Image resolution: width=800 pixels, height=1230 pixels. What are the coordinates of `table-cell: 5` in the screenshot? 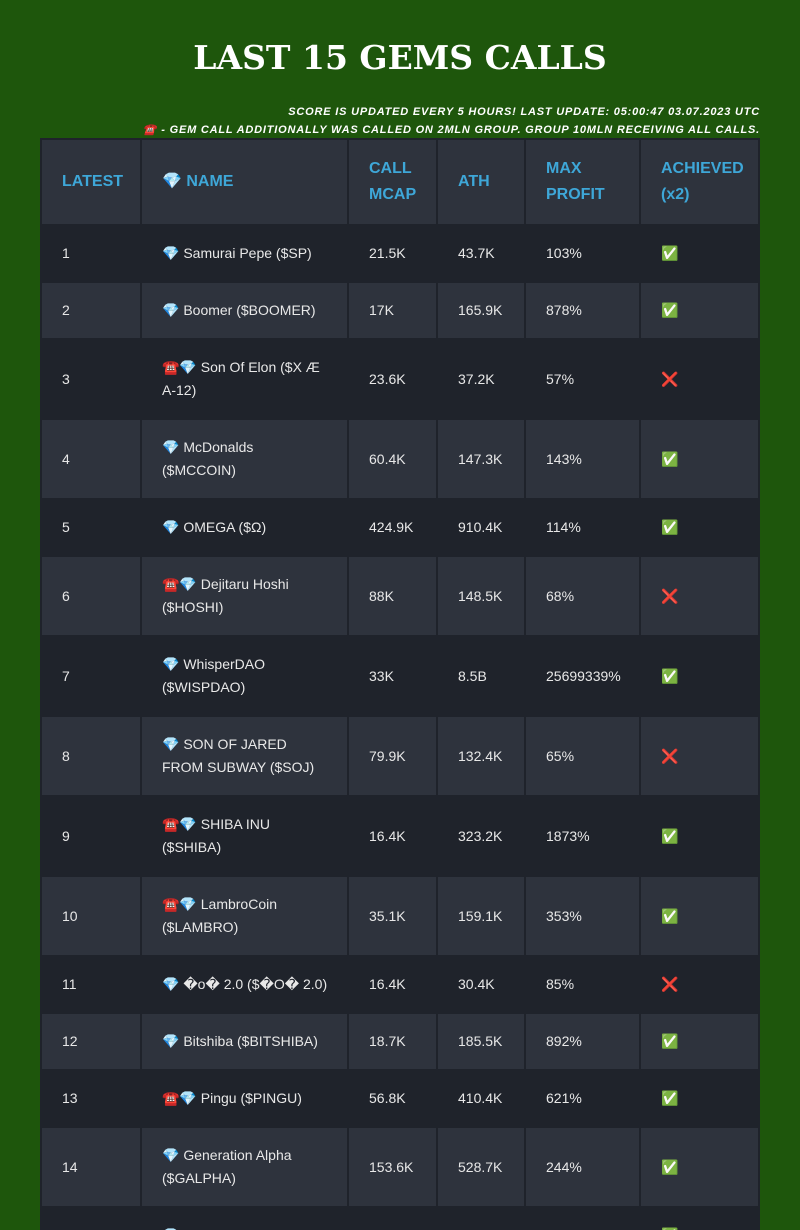 It's located at (91, 527).